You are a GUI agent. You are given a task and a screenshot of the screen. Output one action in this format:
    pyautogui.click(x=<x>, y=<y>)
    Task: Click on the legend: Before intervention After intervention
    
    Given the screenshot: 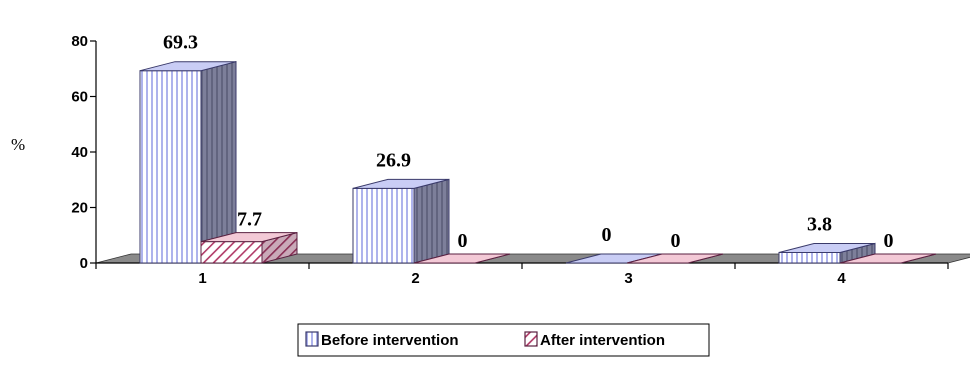 What is the action you would take?
    pyautogui.click(x=503, y=340)
    